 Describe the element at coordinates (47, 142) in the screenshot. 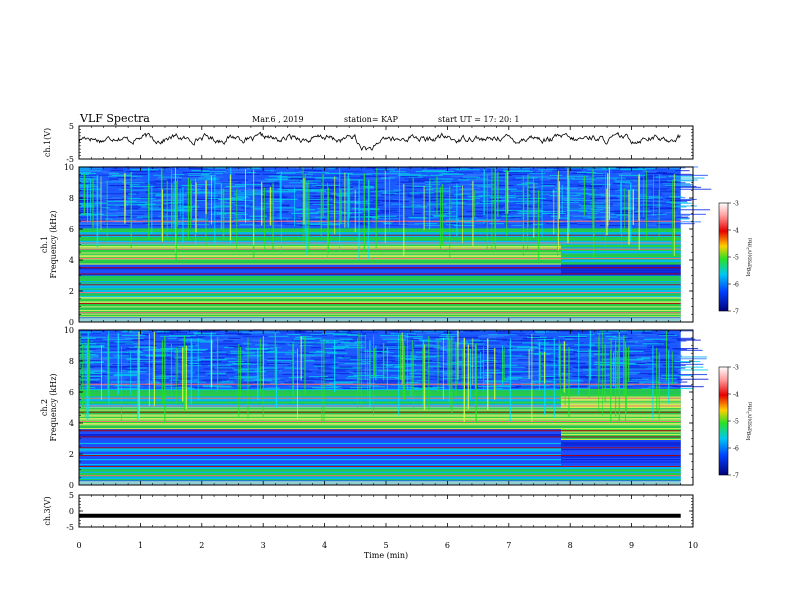

I see `ch1-y-axis-label: ch.1(V)` at that location.